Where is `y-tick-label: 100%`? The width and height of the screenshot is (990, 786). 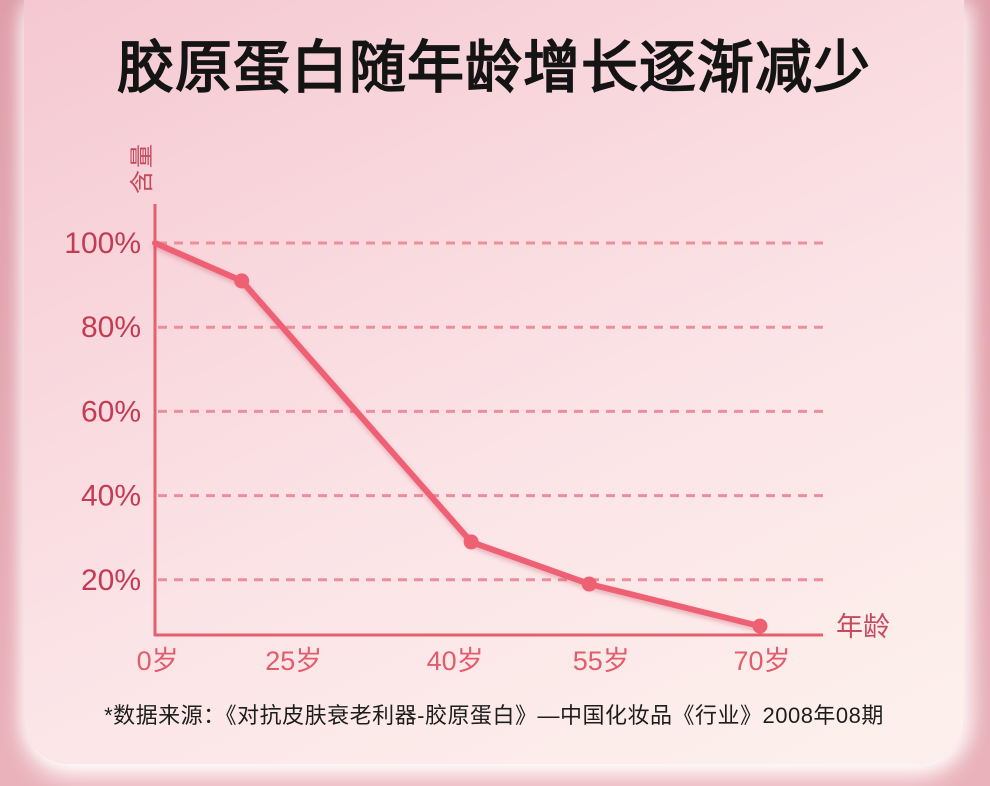
y-tick-label: 100% is located at coordinates (102, 243).